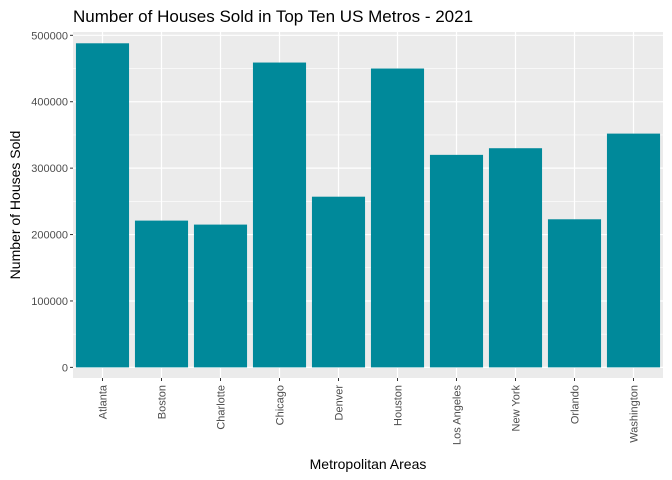 This screenshot has width=672, height=480. I want to click on x-tick-label: Washington, so click(635, 414).